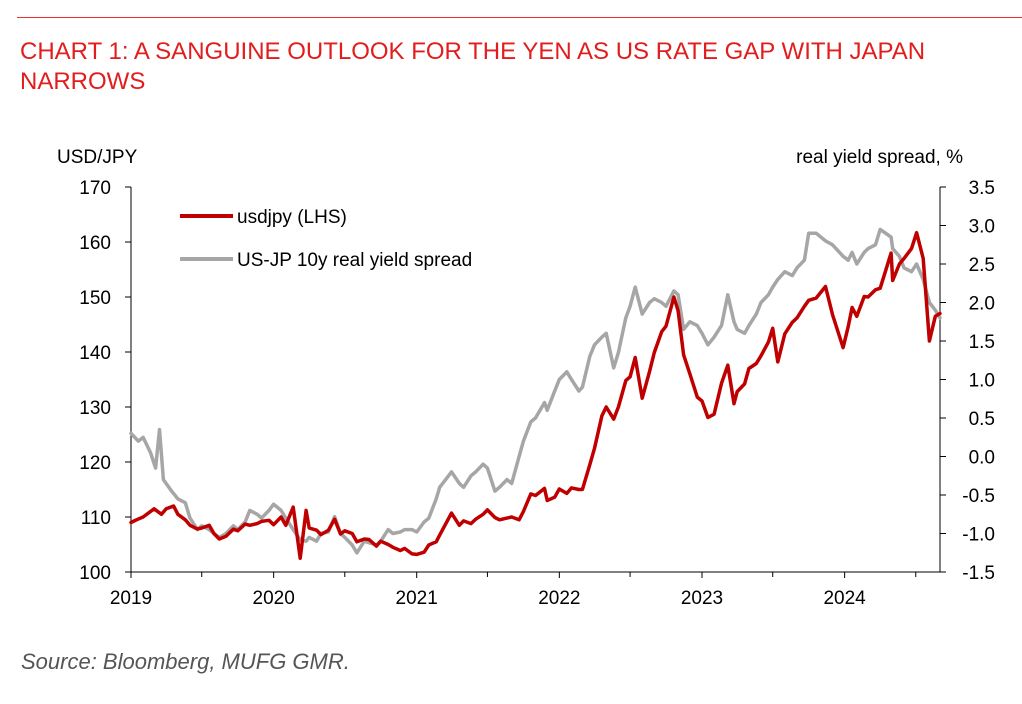 The height and width of the screenshot is (704, 1022). What do you see at coordinates (982, 265) in the screenshot?
I see `right-tick-label: 2.5` at bounding box center [982, 265].